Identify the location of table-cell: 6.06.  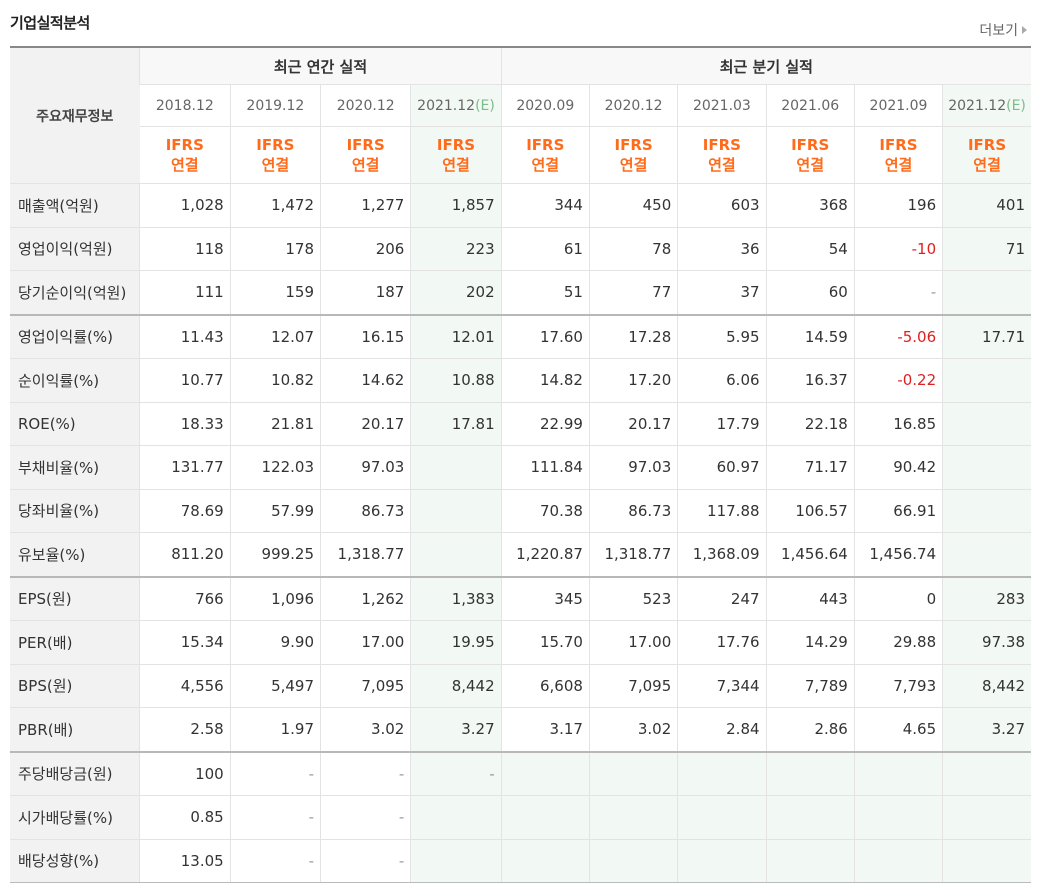
(722, 380).